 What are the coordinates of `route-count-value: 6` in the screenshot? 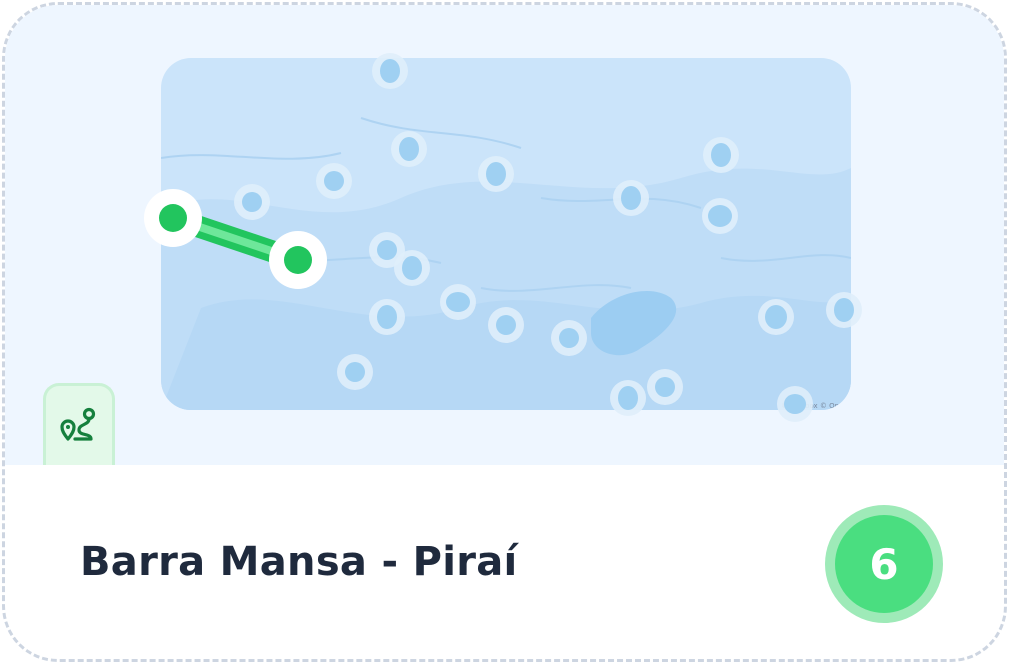 It's located at (884, 564).